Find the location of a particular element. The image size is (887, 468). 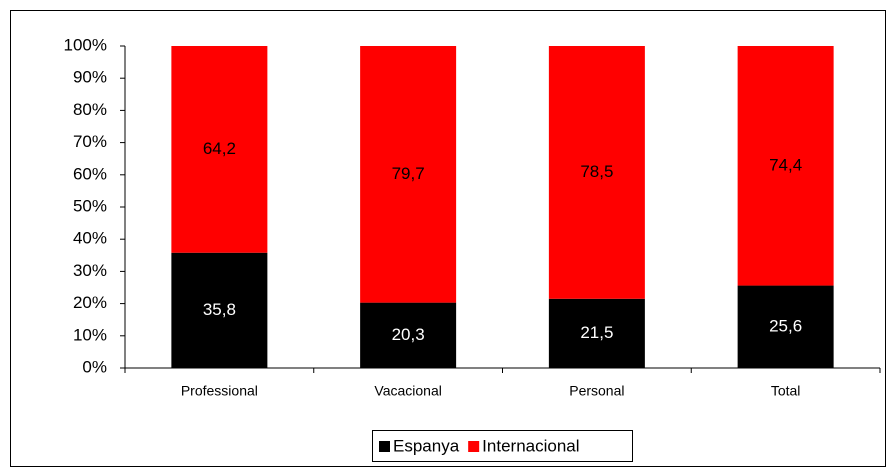

y-tick-label: 0% is located at coordinates (94, 366).